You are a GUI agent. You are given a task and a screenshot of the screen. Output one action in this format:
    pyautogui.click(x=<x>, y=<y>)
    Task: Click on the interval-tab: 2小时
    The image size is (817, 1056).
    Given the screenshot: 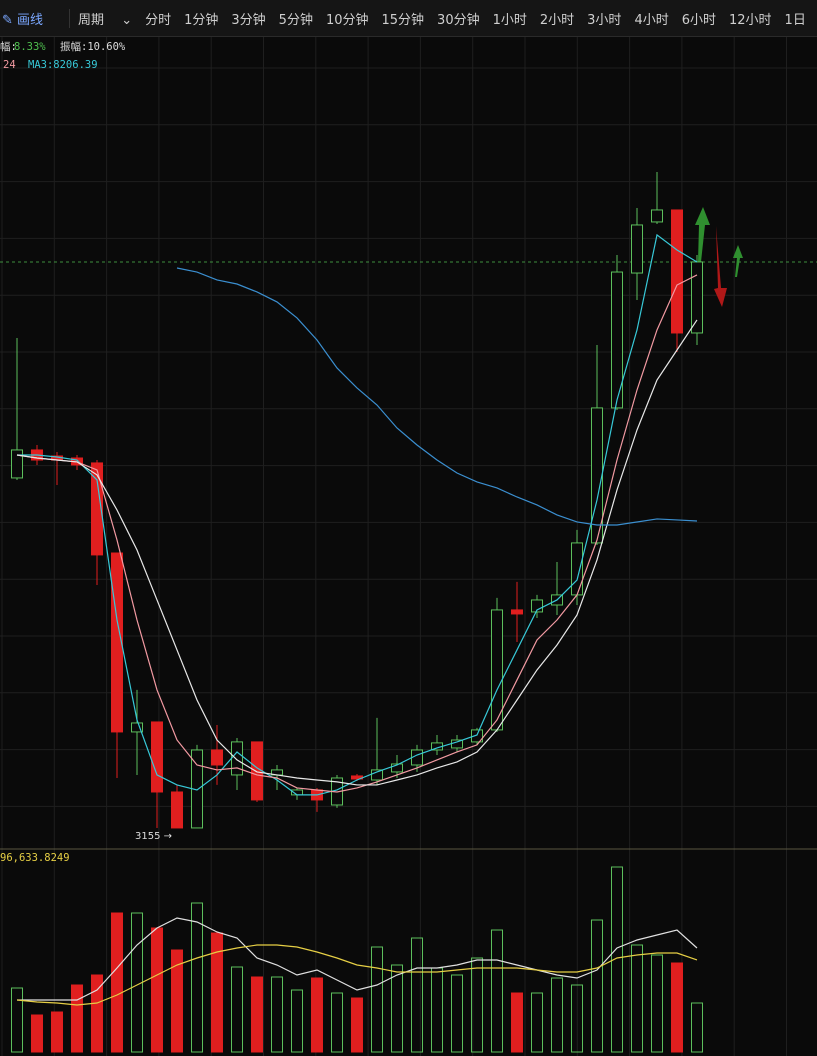 What is the action you would take?
    pyautogui.click(x=557, y=20)
    